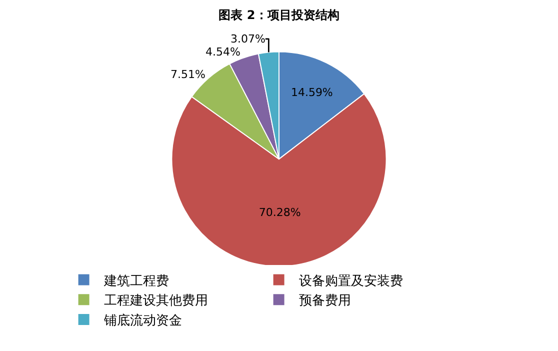 This screenshot has width=558, height=351. I want to click on data-label: 70.28%, so click(279, 213).